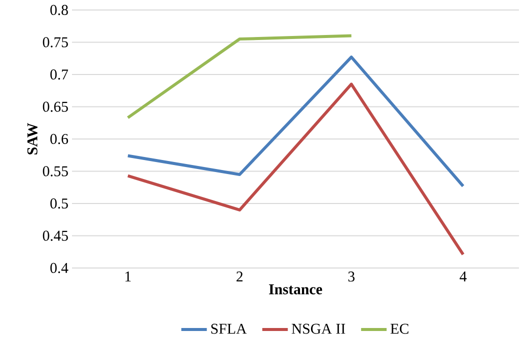  What do you see at coordinates (59, 139) in the screenshot?
I see `y-tick-label: 0.6` at bounding box center [59, 139].